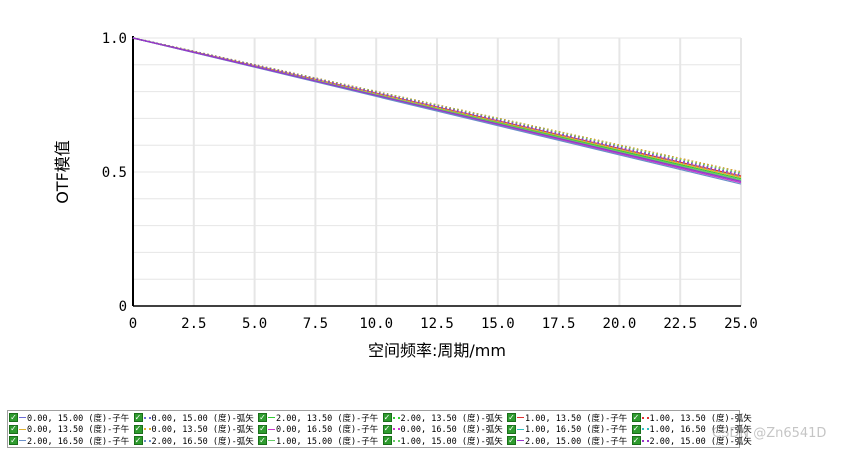 The height and width of the screenshot is (450, 844). Describe the element at coordinates (327, 441) in the screenshot. I see `legend-label: 1.00, 15.00 (度)-子午` at that location.